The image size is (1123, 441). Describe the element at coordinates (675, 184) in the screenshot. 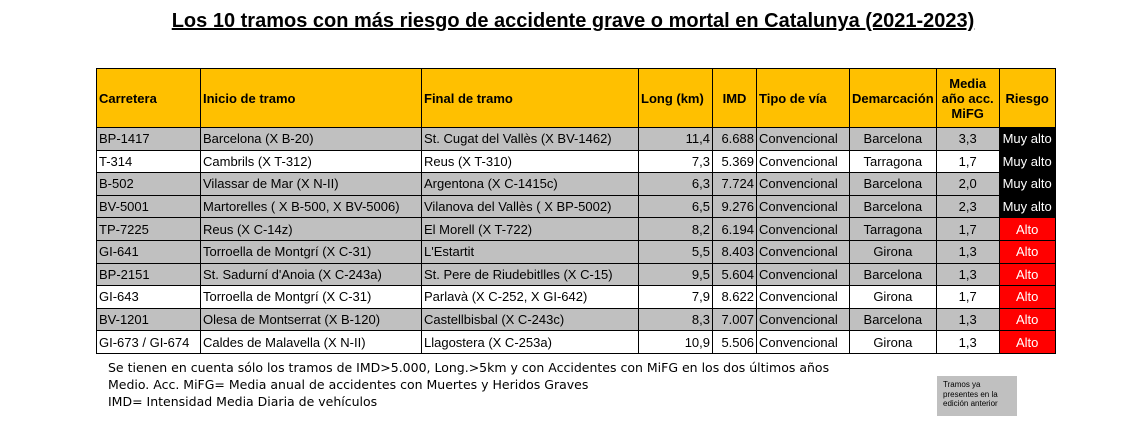

I see `cell-long: 6,3` at that location.